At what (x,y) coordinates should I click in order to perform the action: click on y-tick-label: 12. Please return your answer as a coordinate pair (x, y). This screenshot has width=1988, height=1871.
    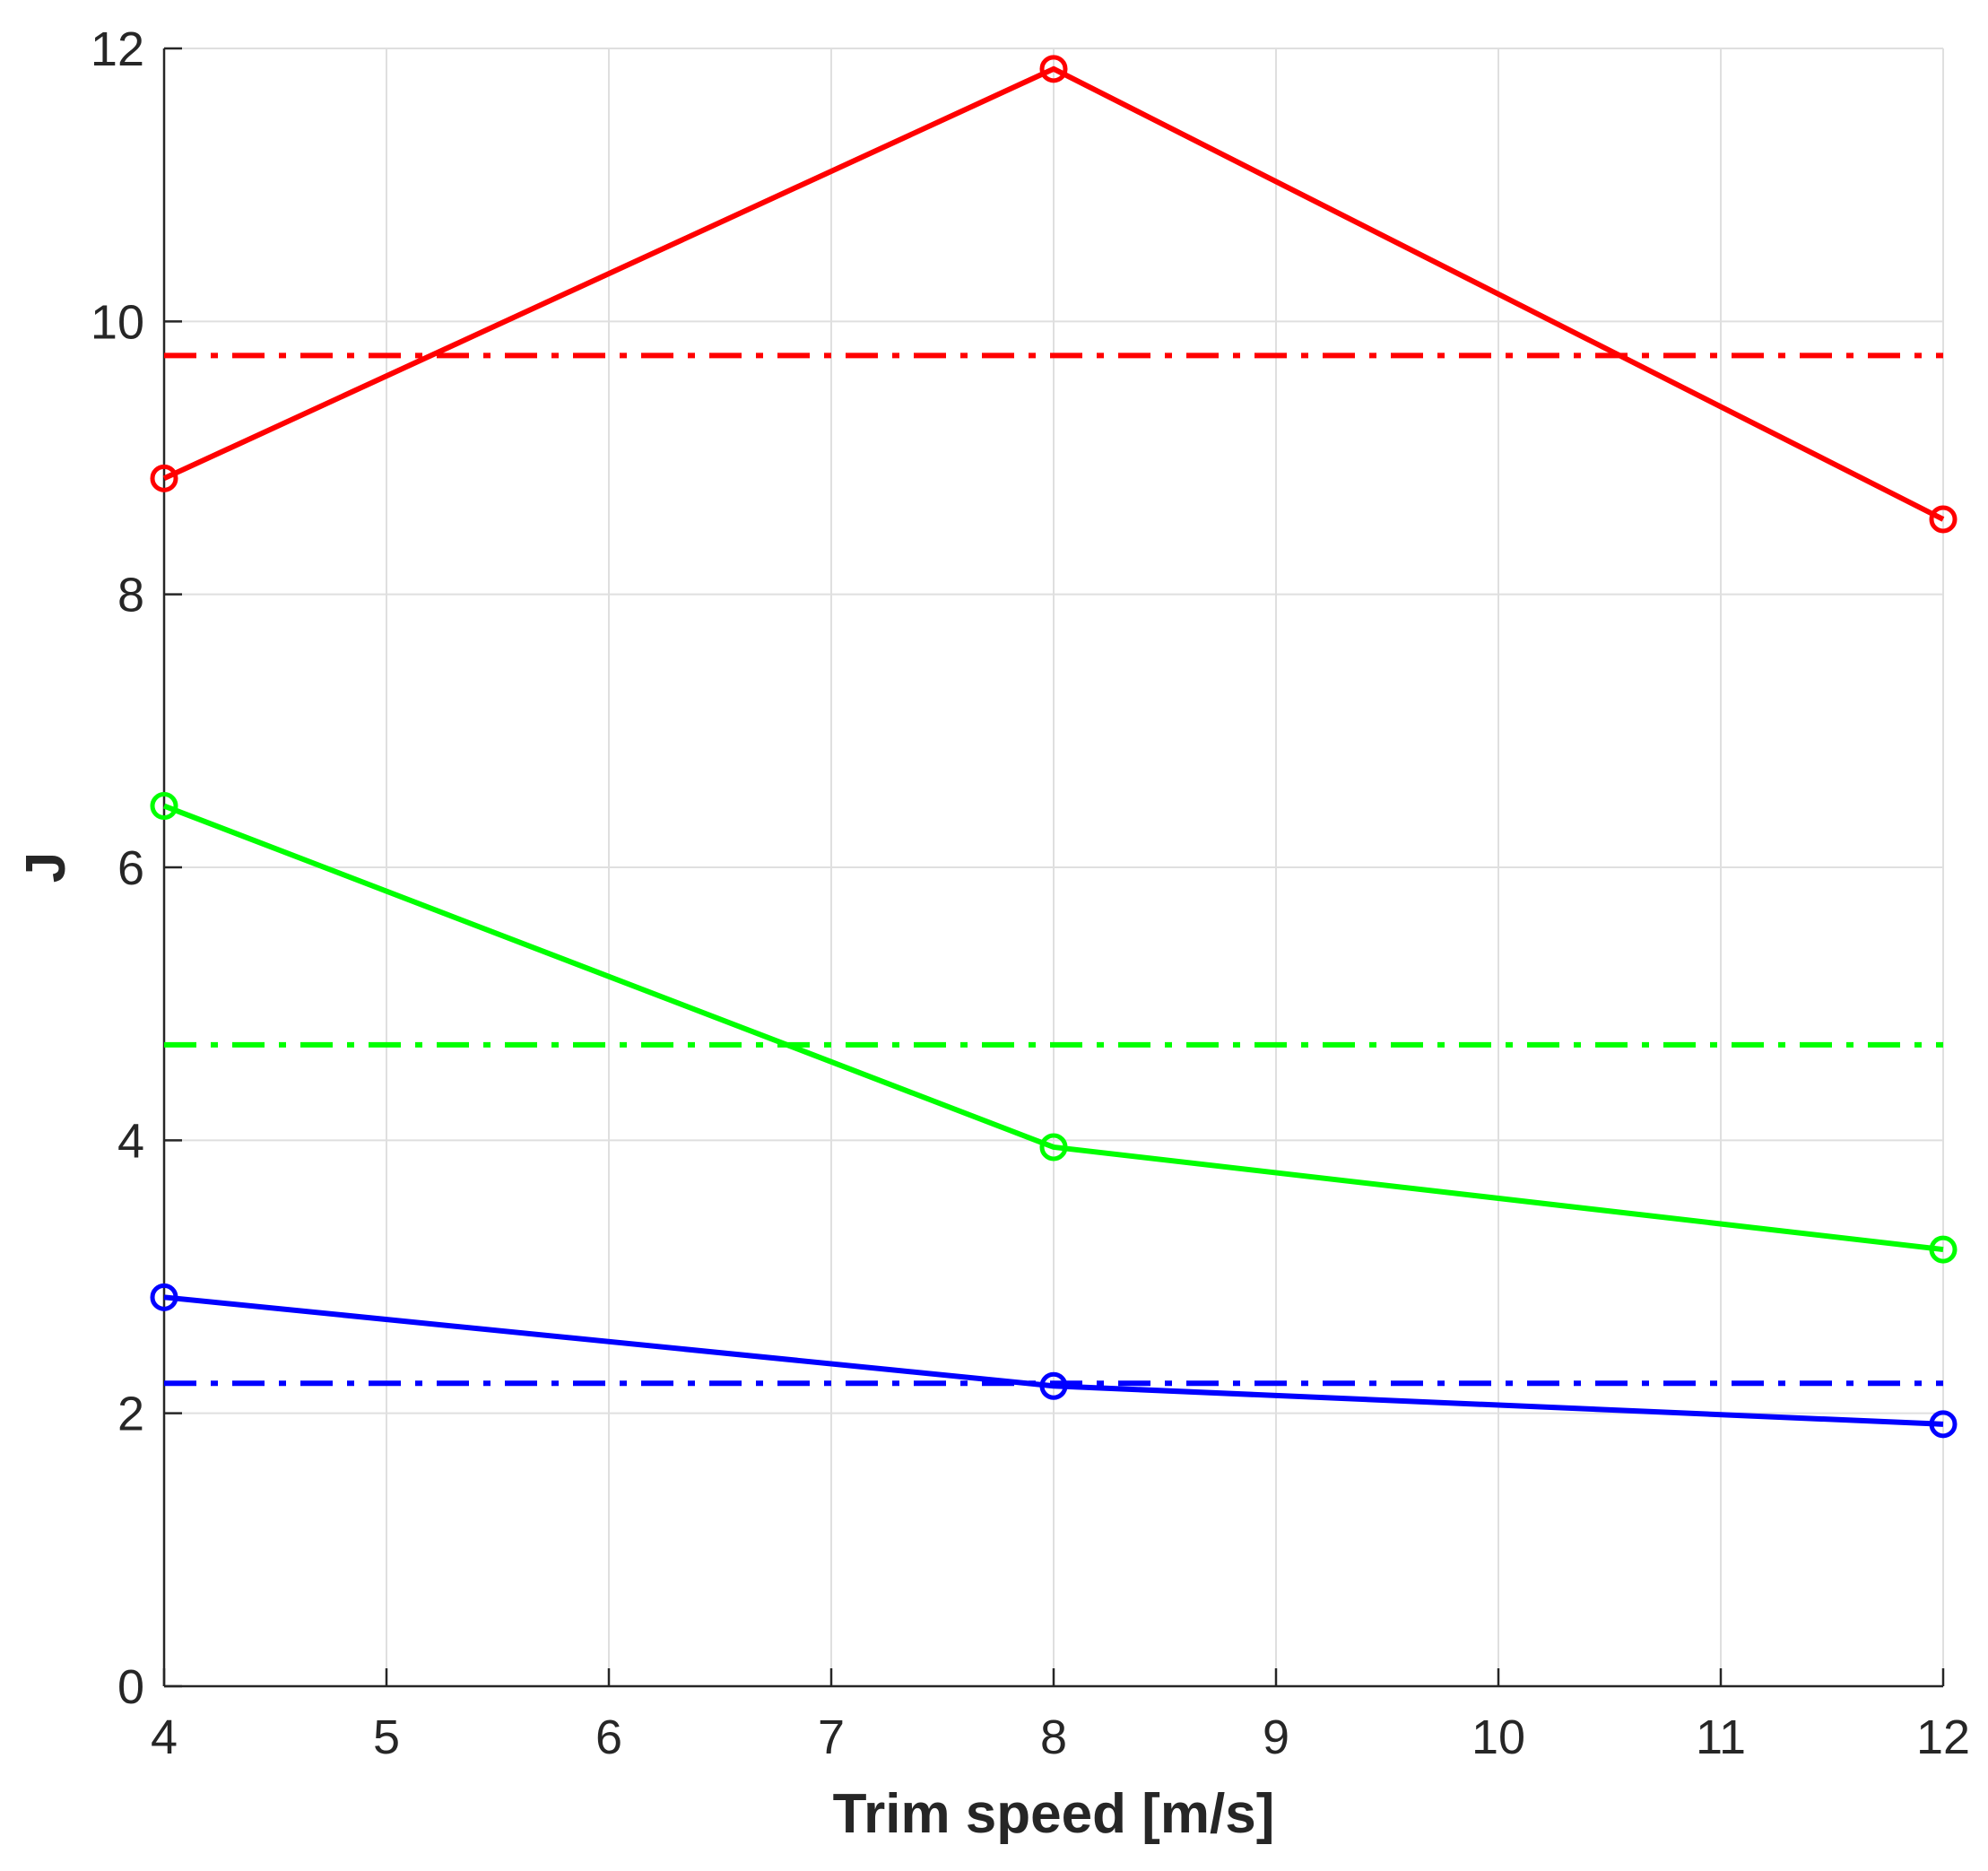
    Looking at the image, I should click on (117, 49).